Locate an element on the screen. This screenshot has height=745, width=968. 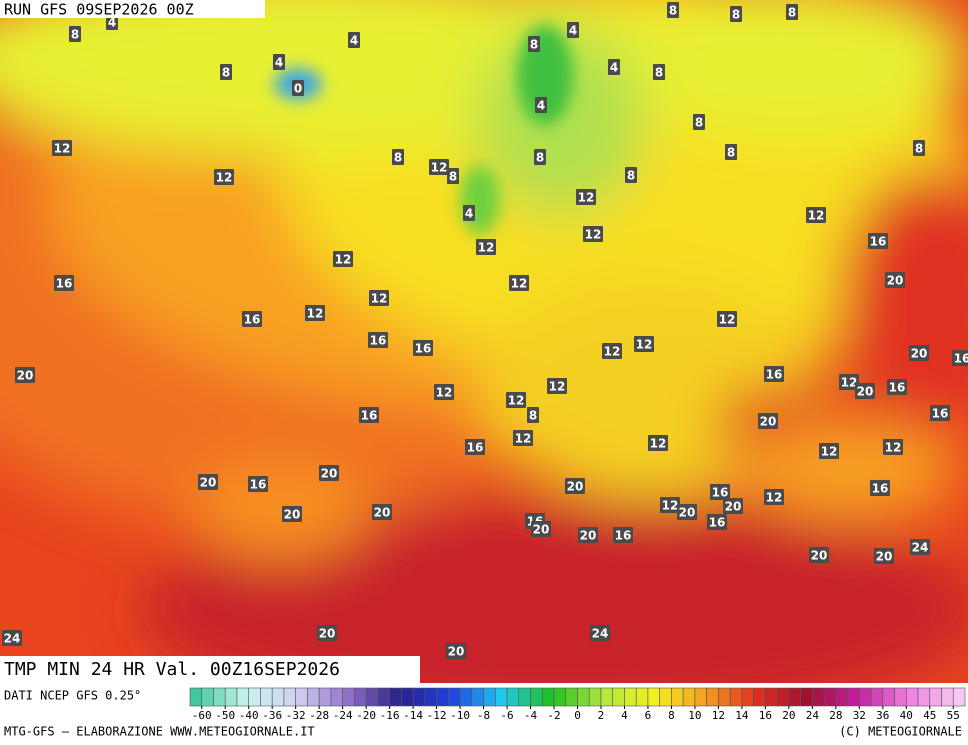
colorbar-tick-label: 32 is located at coordinates (859, 715).